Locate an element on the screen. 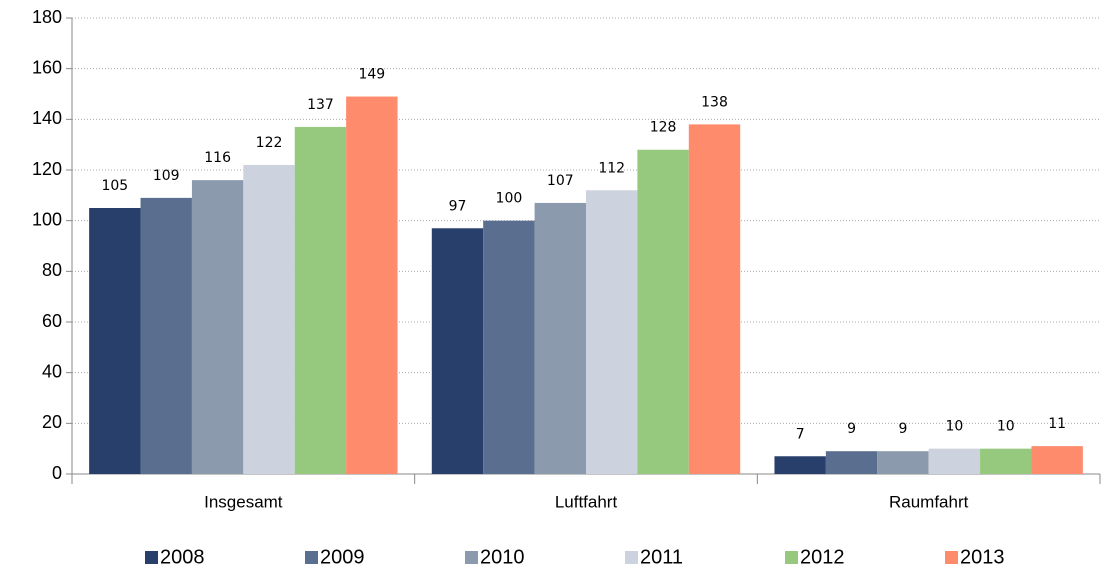 The height and width of the screenshot is (571, 1113). y-tick-label: 20 is located at coordinates (52, 422).